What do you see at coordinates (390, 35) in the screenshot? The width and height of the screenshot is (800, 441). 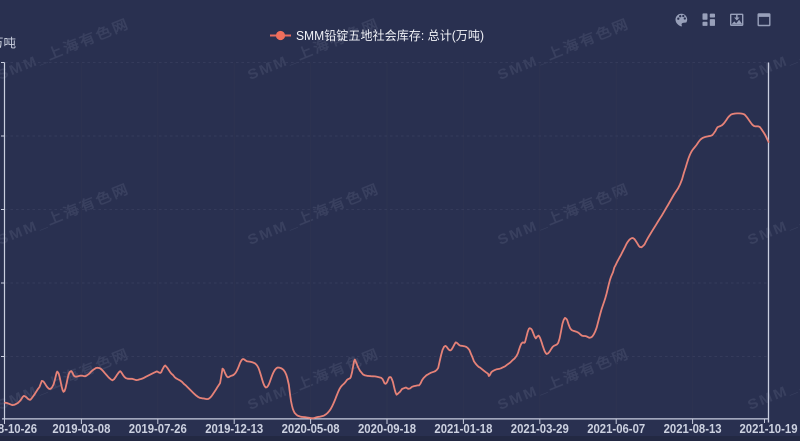 I see `svg-text: SMM铅锭五地社会库存: 总计(万吨)` at bounding box center [390, 35].